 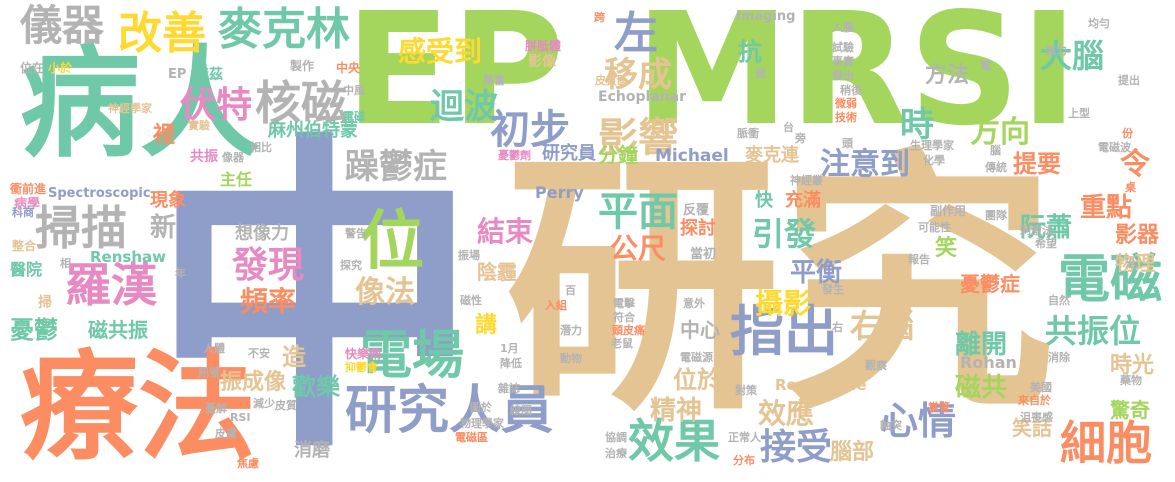 What do you see at coordinates (1046, 243) in the screenshot?
I see `word-xiwang: 希望` at bounding box center [1046, 243].